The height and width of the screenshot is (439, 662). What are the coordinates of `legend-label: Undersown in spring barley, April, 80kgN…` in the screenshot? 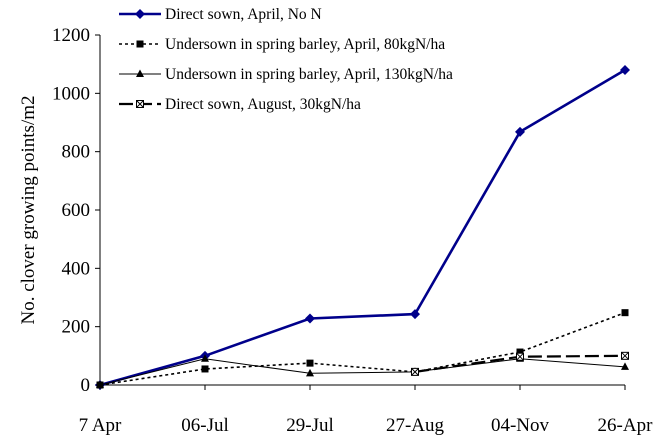 It's located at (305, 44).